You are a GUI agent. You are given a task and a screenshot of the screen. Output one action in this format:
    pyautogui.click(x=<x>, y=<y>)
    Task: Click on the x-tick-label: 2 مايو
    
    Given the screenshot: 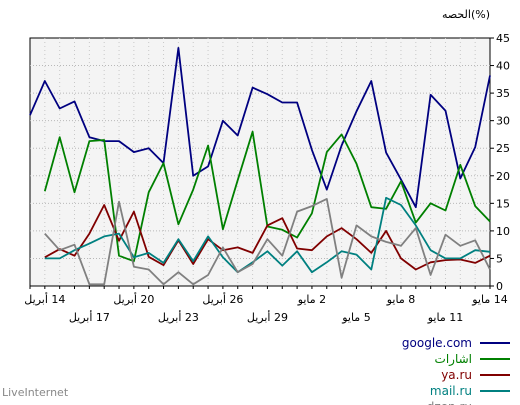 What is the action you would take?
    pyautogui.click(x=311, y=299)
    